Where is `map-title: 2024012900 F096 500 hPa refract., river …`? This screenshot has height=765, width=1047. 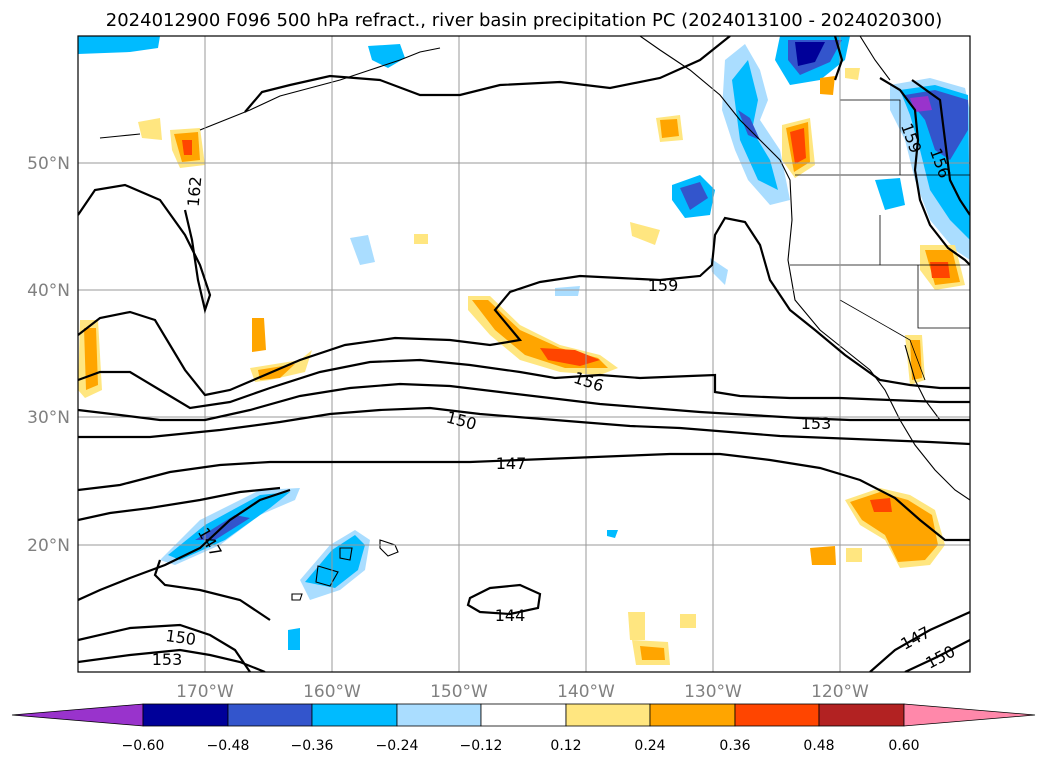 map-title: 2024012900 F096 500 hPa refract., river … is located at coordinates (524, 20).